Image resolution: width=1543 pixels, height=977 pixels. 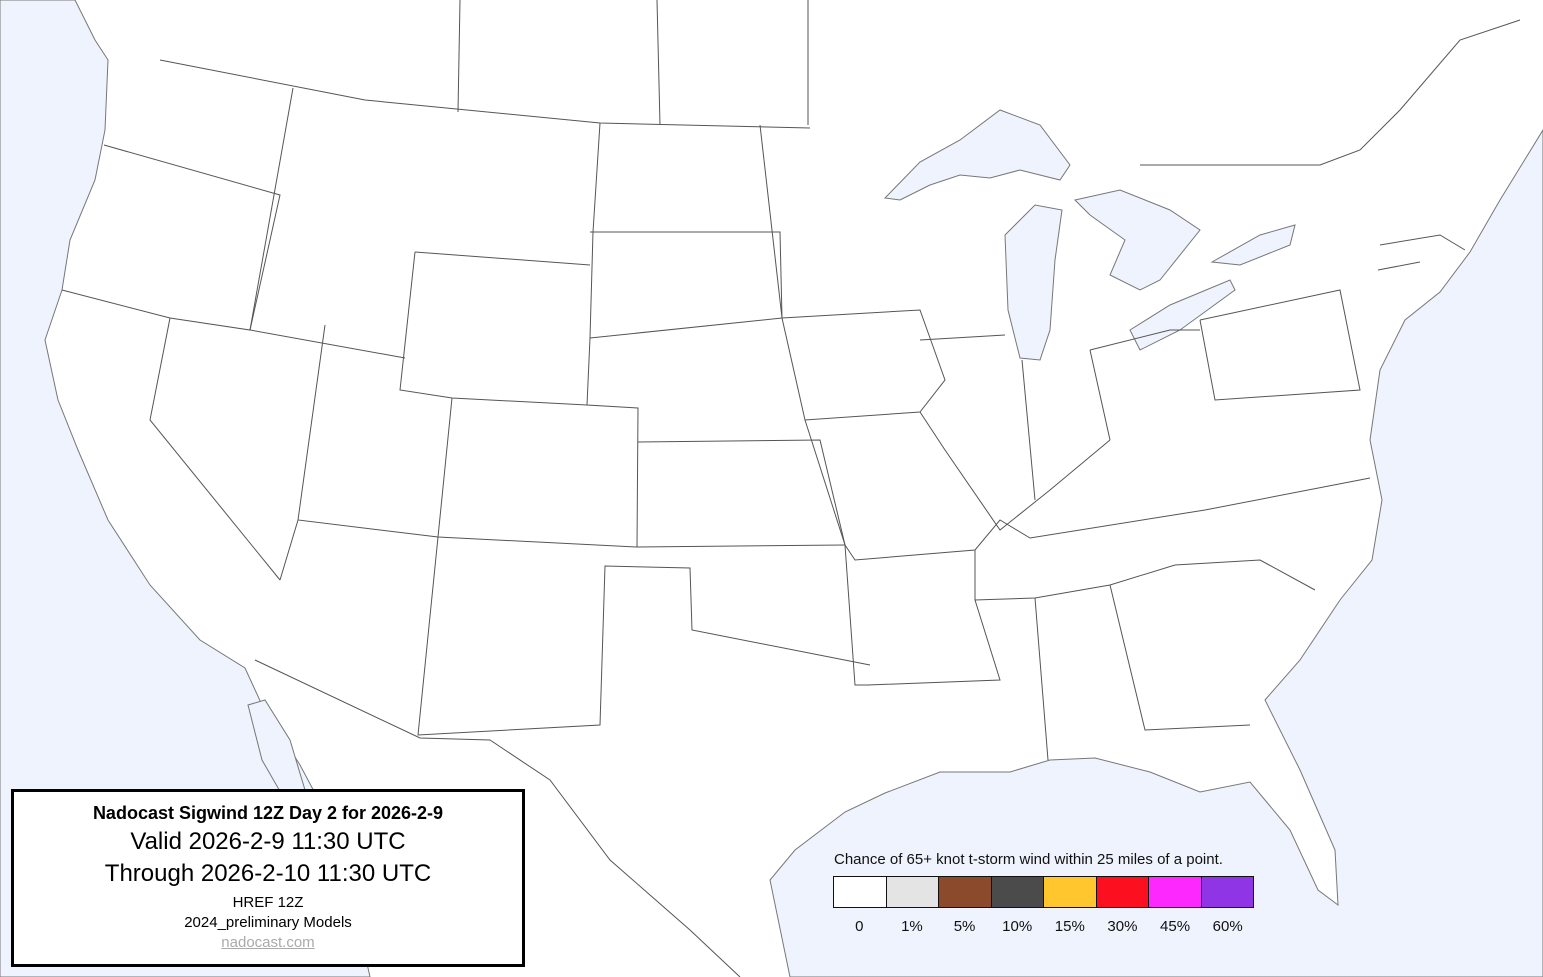 What do you see at coordinates (1137, 240) in the screenshot?
I see `lake-huron` at bounding box center [1137, 240].